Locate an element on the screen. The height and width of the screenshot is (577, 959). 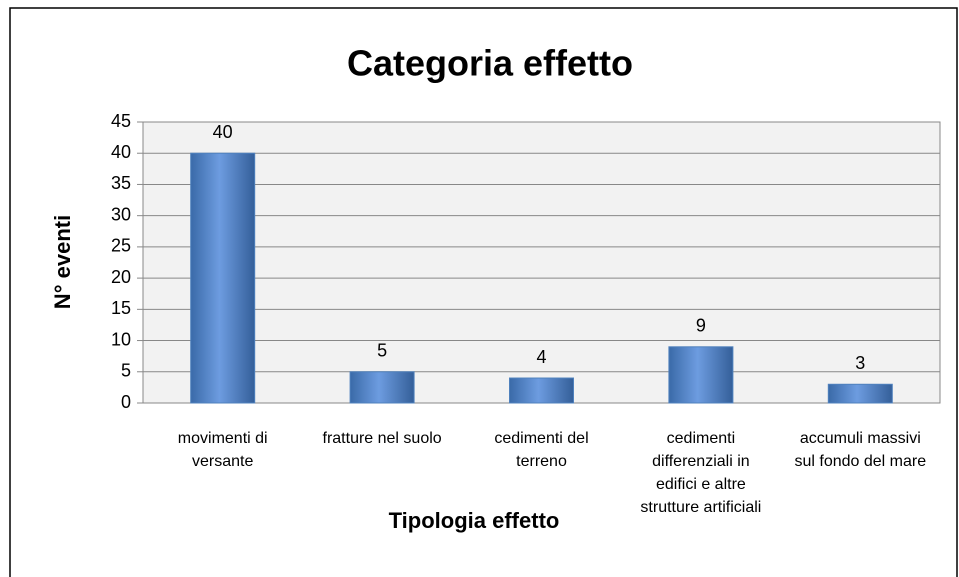
y-tick-label: 35 is located at coordinates (121, 183).